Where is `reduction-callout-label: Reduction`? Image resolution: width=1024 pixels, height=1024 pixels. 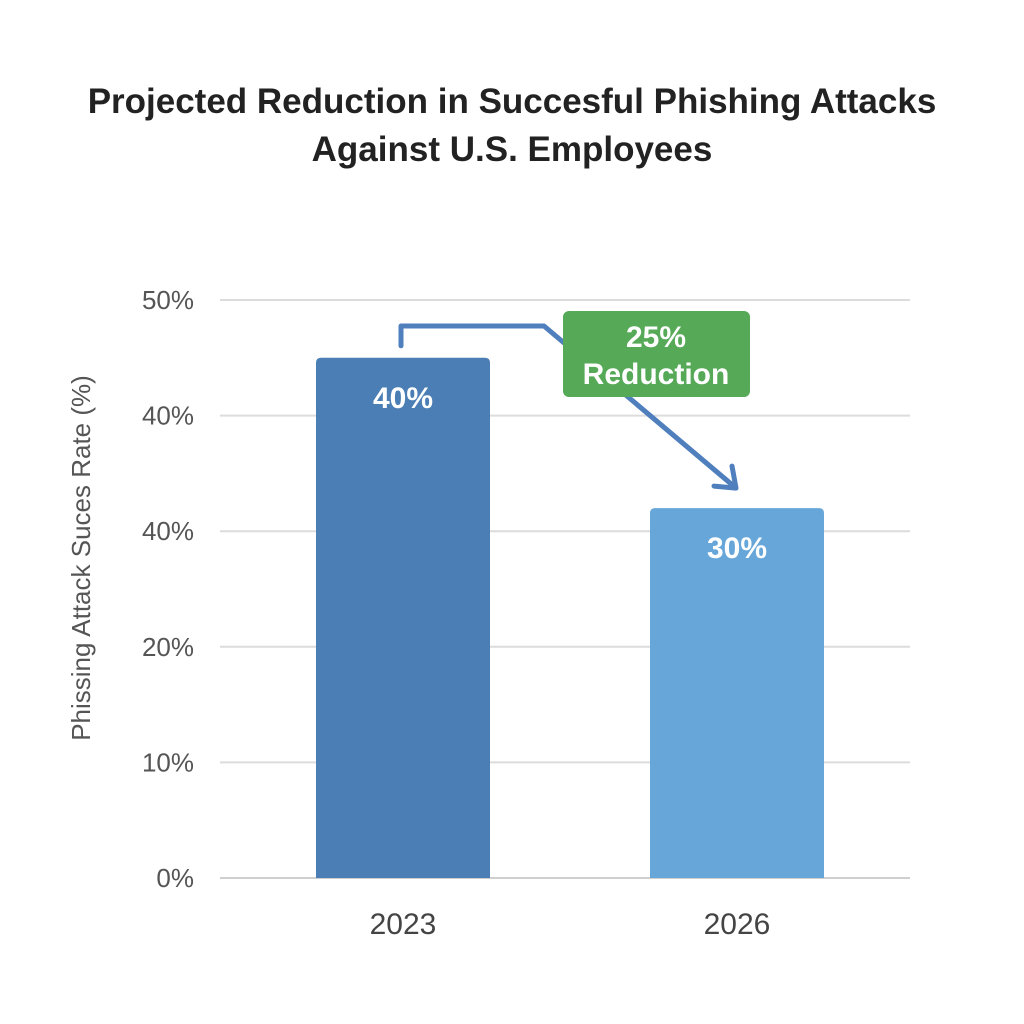 reduction-callout-label: Reduction is located at coordinates (656, 374).